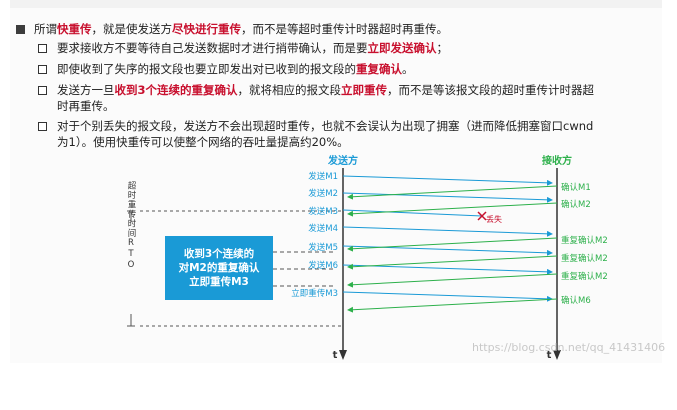 Image resolution: width=677 pixels, height=410 pixels. I want to click on ack-m6-arrow, so click(452, 305).